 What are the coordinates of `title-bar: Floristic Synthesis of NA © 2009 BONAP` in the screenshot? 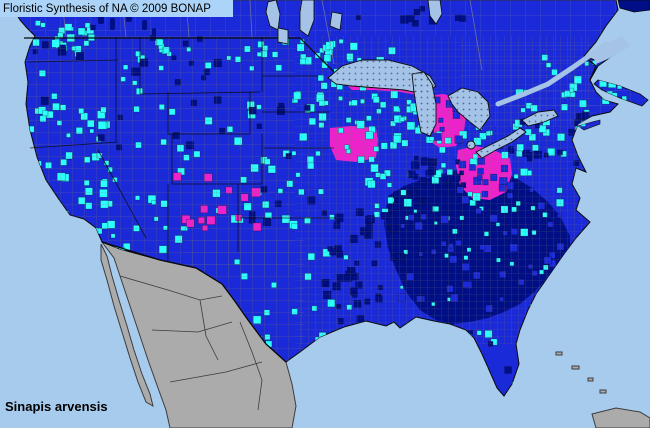 It's located at (116, 8).